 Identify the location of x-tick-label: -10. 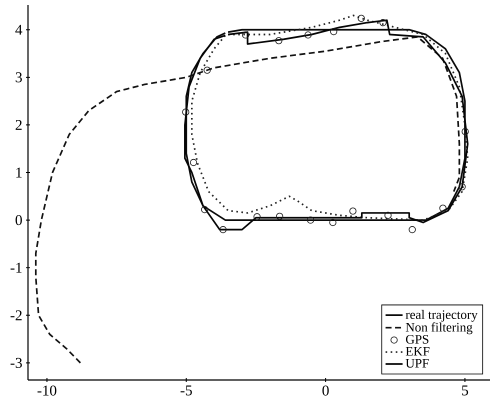
(47, 391).